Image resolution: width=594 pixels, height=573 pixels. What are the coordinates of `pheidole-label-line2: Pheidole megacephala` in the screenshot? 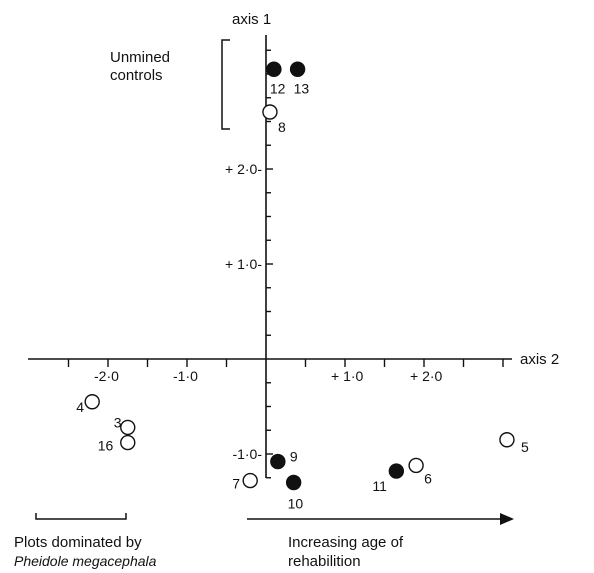 It's located at (85, 561).